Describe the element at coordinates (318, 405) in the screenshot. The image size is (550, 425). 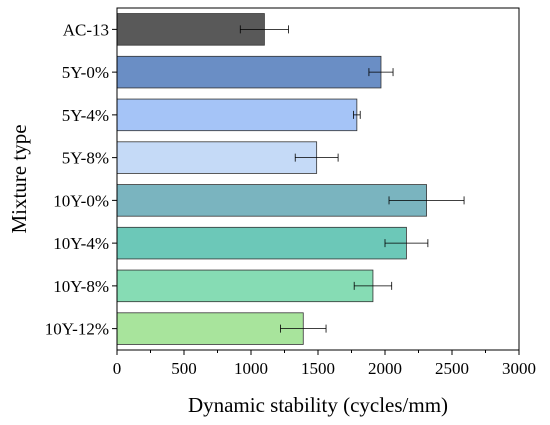
I see `x-axis-title: Dynamic stability (cycles/mm)` at that location.